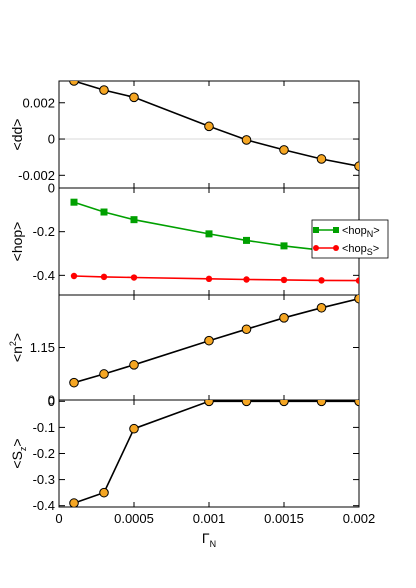  I want to click on x-tick-label: 0.001, so click(209, 518).